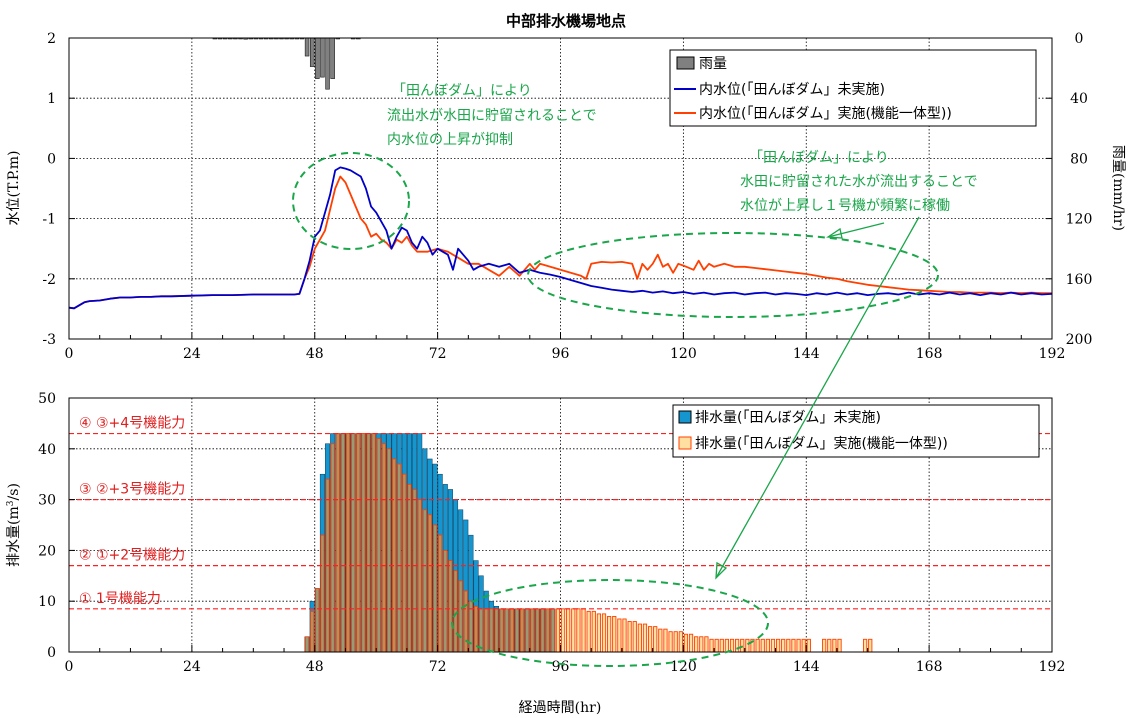  What do you see at coordinates (51, 653) in the screenshot?
I see `bottom-y-tick-label: 0` at bounding box center [51, 653].